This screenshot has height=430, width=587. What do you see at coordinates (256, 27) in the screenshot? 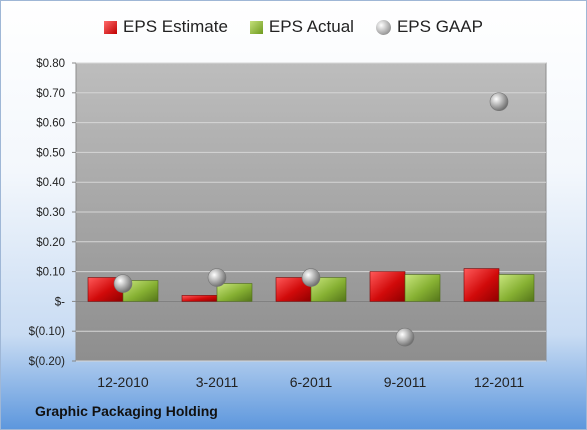
I see `green-square-icon` at bounding box center [256, 27].